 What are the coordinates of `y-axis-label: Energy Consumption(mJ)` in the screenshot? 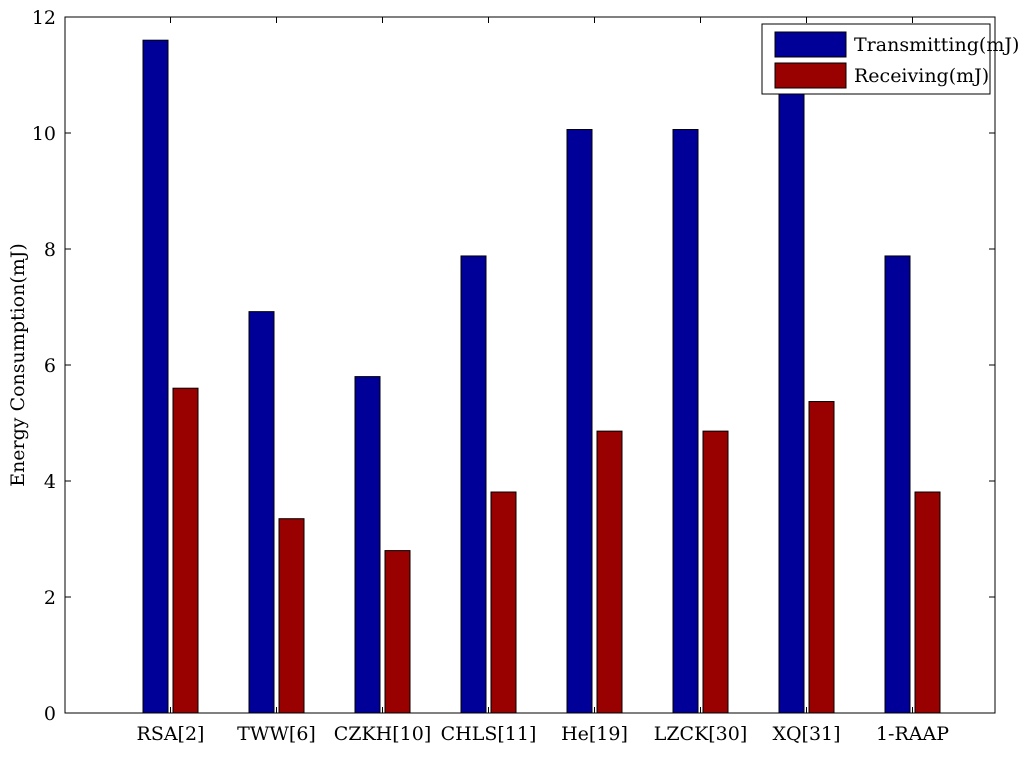 It's located at (18, 365).